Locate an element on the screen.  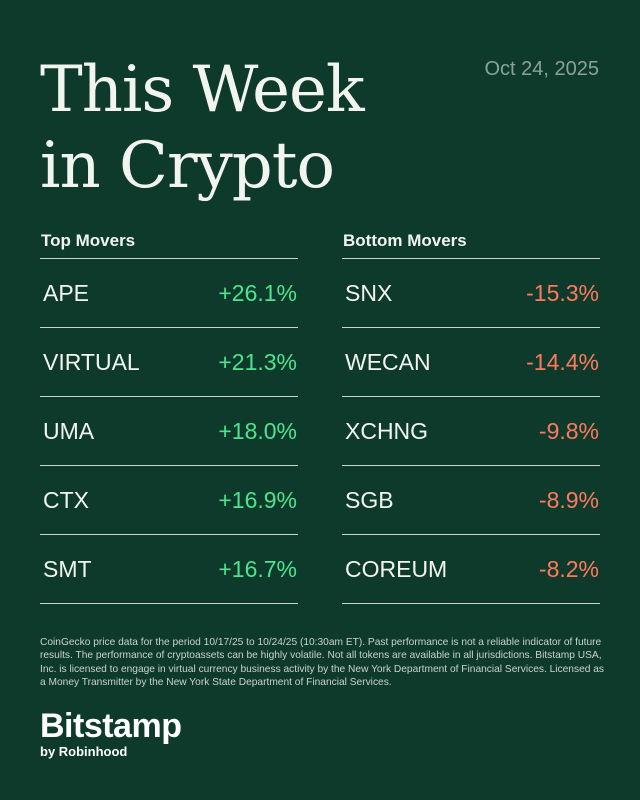
brand-name: Bitstamp is located at coordinates (111, 726).